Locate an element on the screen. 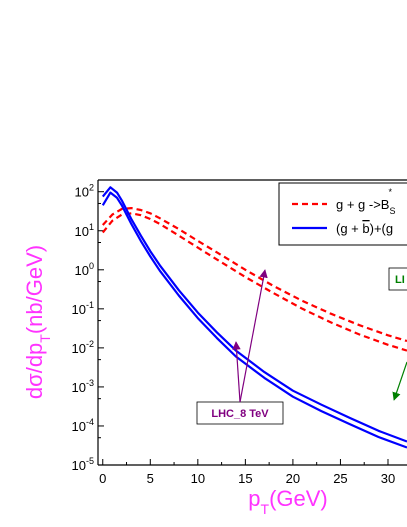  x-tick-label: 20 is located at coordinates (293, 478).